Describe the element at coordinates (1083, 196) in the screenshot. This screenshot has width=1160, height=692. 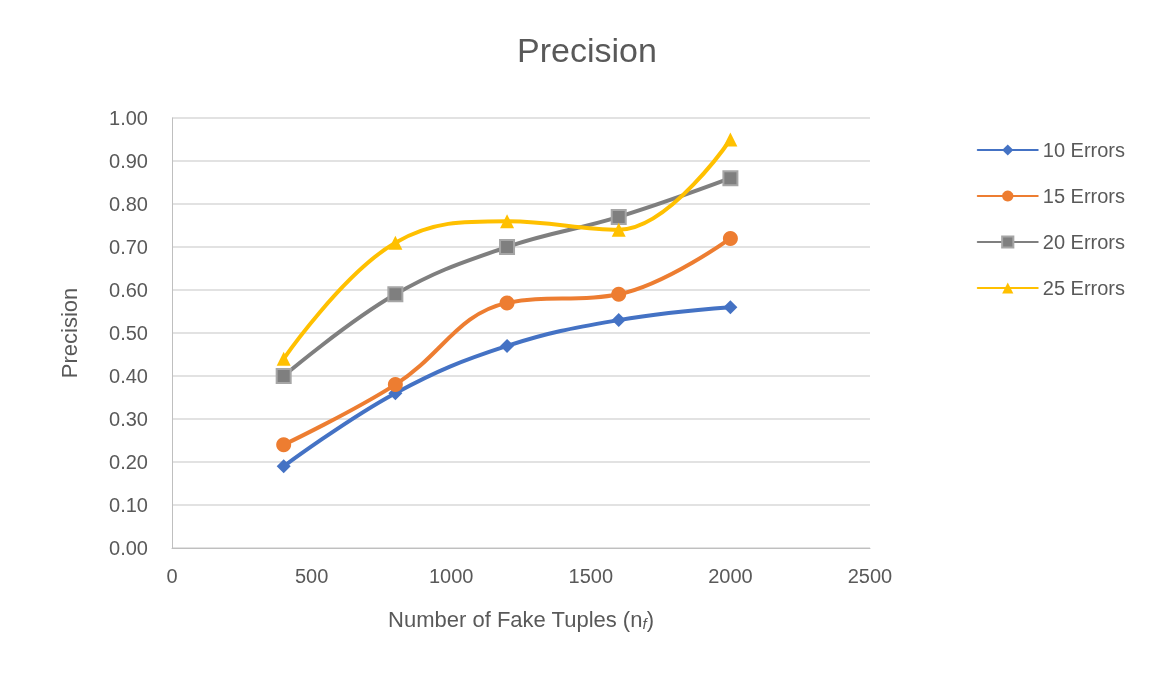
I see `legend-label: 15 Errors` at that location.